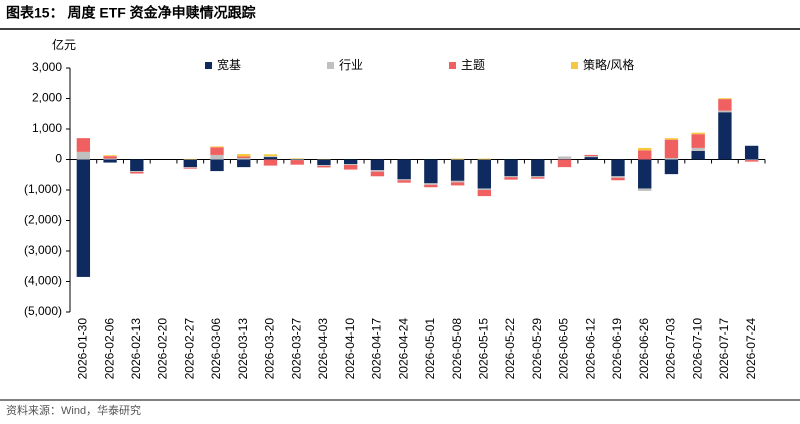 Image resolution: width=800 pixels, height=424 pixels. What do you see at coordinates (73, 410) in the screenshot?
I see `source: 资料来源：Wind，华泰研究` at bounding box center [73, 410].